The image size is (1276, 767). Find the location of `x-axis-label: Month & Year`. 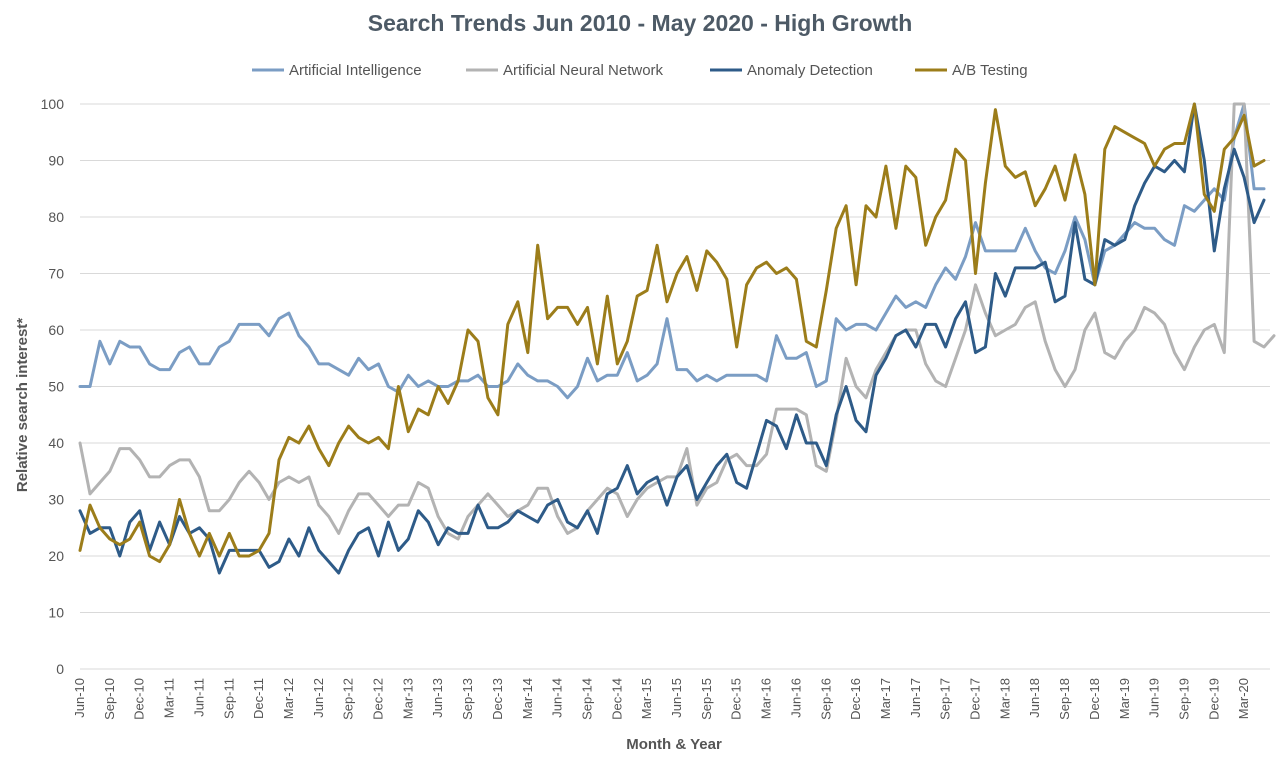

x-axis-label: Month & Year is located at coordinates (674, 744).